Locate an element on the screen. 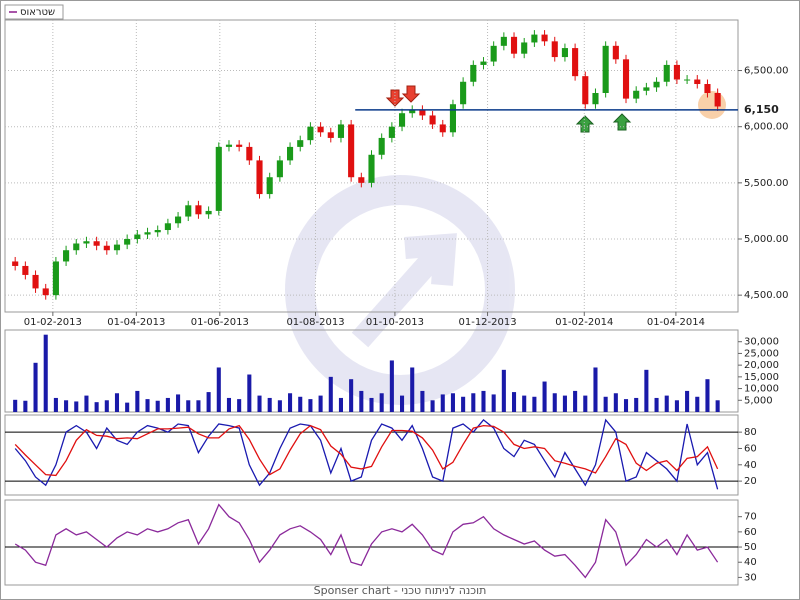 Image resolution: width=800 pixels, height=600 pixels. y-tick-label: 40 is located at coordinates (750, 465).